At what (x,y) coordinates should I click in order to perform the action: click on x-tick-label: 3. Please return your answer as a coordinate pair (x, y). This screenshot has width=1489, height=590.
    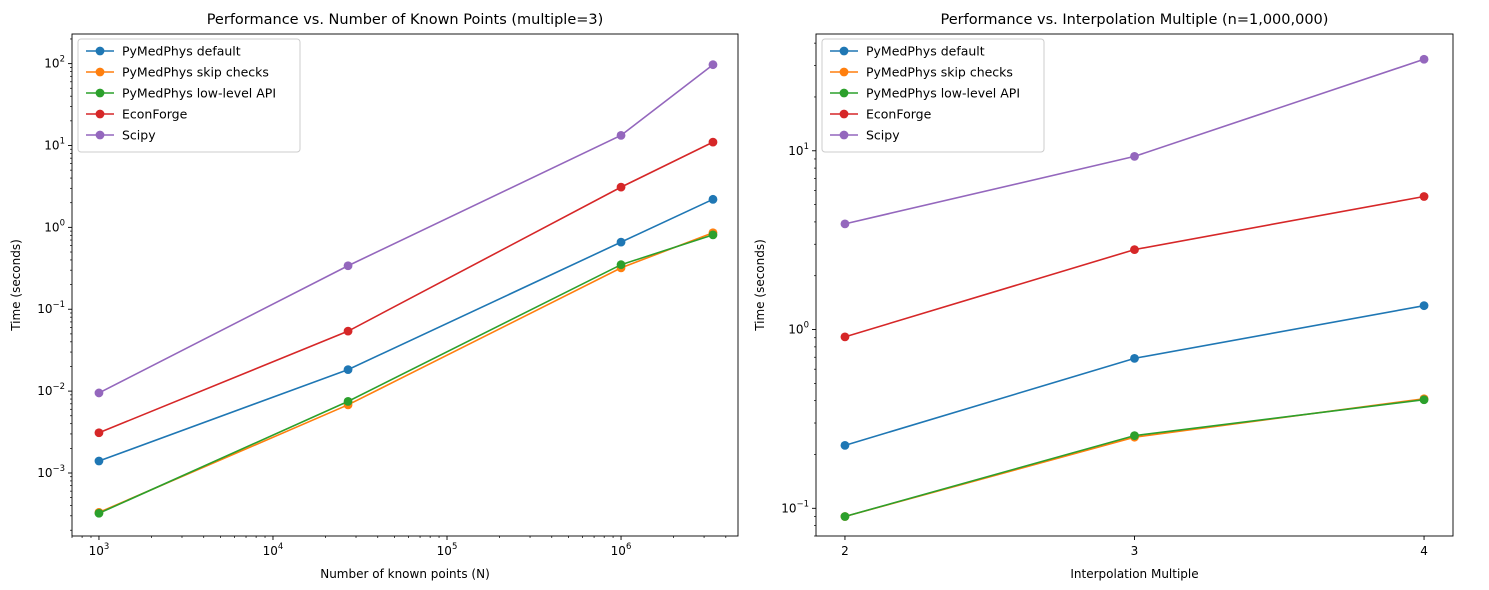
    Looking at the image, I should click on (1135, 551).